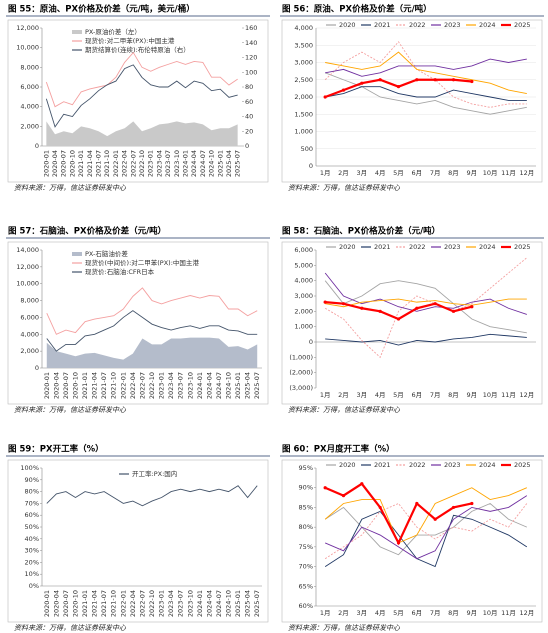 This screenshot has width=548, height=633. Describe the element at coordinates (229, 385) in the screenshot. I see `x-tick-label: 2024-10` at that location.